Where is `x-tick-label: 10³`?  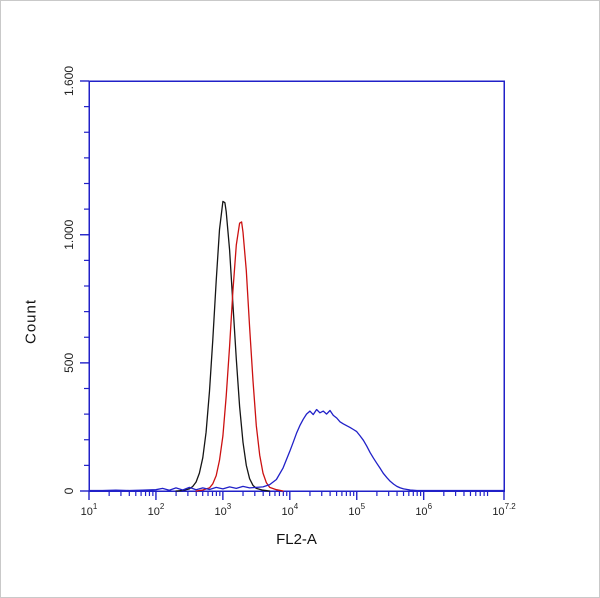
x-tick-label: 10³ is located at coordinates (223, 510).